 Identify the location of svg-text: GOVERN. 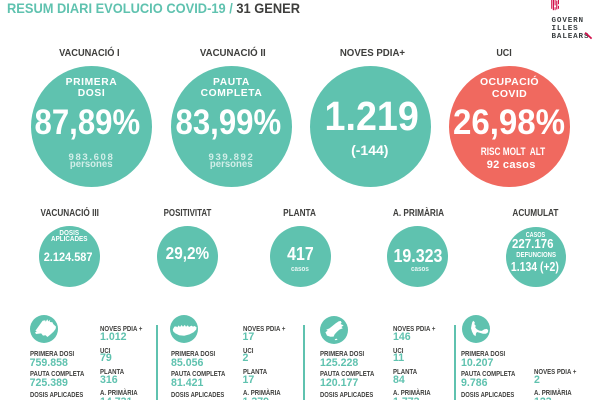
(568, 21).